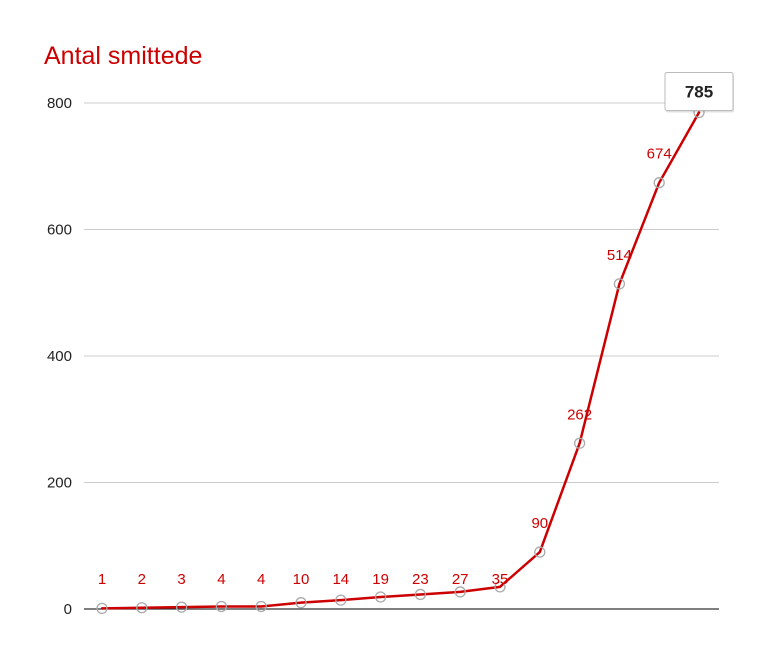 The width and height of the screenshot is (770, 669). Describe the element at coordinates (181, 579) in the screenshot. I see `data-label-2: 3` at that location.